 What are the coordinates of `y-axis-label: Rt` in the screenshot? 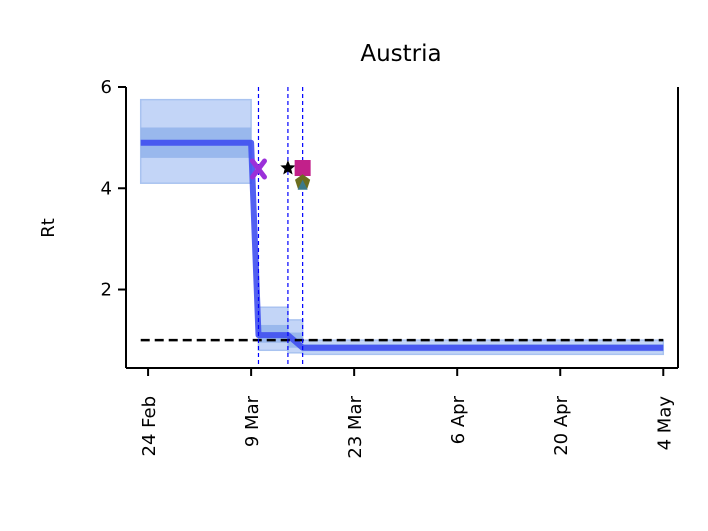 It's located at (48, 228).